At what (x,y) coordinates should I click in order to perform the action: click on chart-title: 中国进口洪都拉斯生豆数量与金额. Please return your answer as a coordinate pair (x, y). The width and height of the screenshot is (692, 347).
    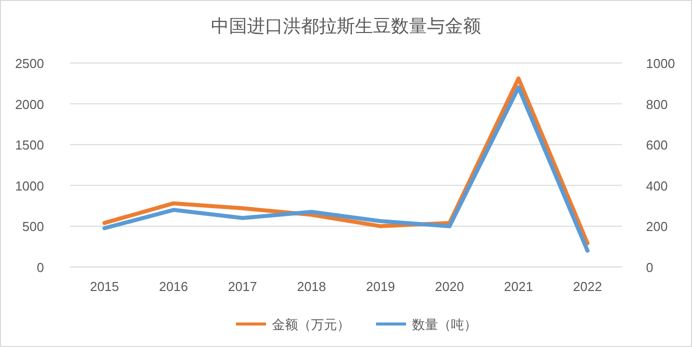
    Looking at the image, I should click on (346, 26).